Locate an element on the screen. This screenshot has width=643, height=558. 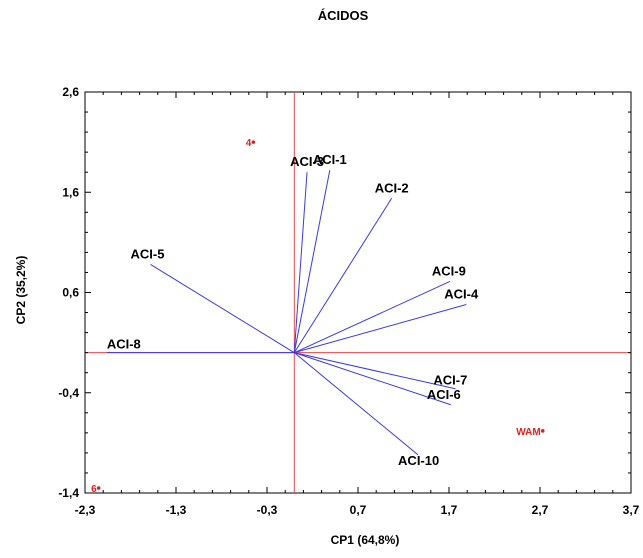
x-tick-label: 3,7 is located at coordinates (631, 510).